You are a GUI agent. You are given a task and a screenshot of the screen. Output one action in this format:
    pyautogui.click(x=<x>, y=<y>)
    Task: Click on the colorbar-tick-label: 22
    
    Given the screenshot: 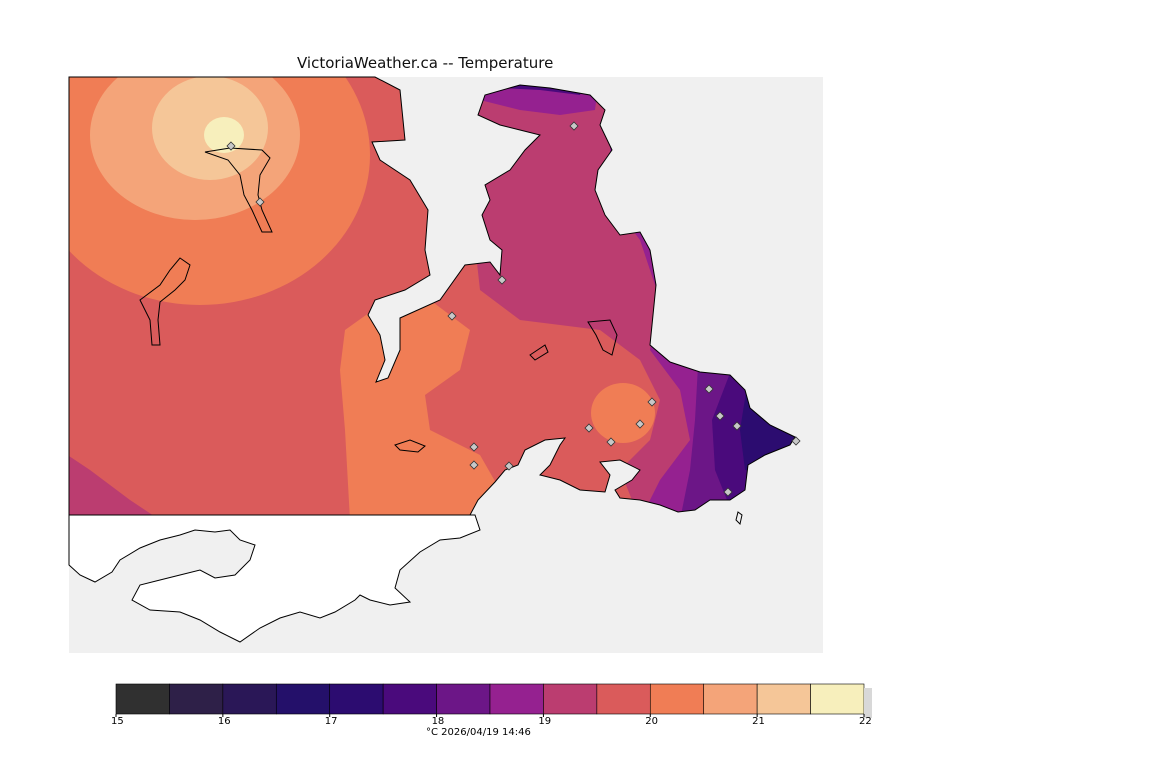 What is the action you would take?
    pyautogui.click(x=865, y=721)
    